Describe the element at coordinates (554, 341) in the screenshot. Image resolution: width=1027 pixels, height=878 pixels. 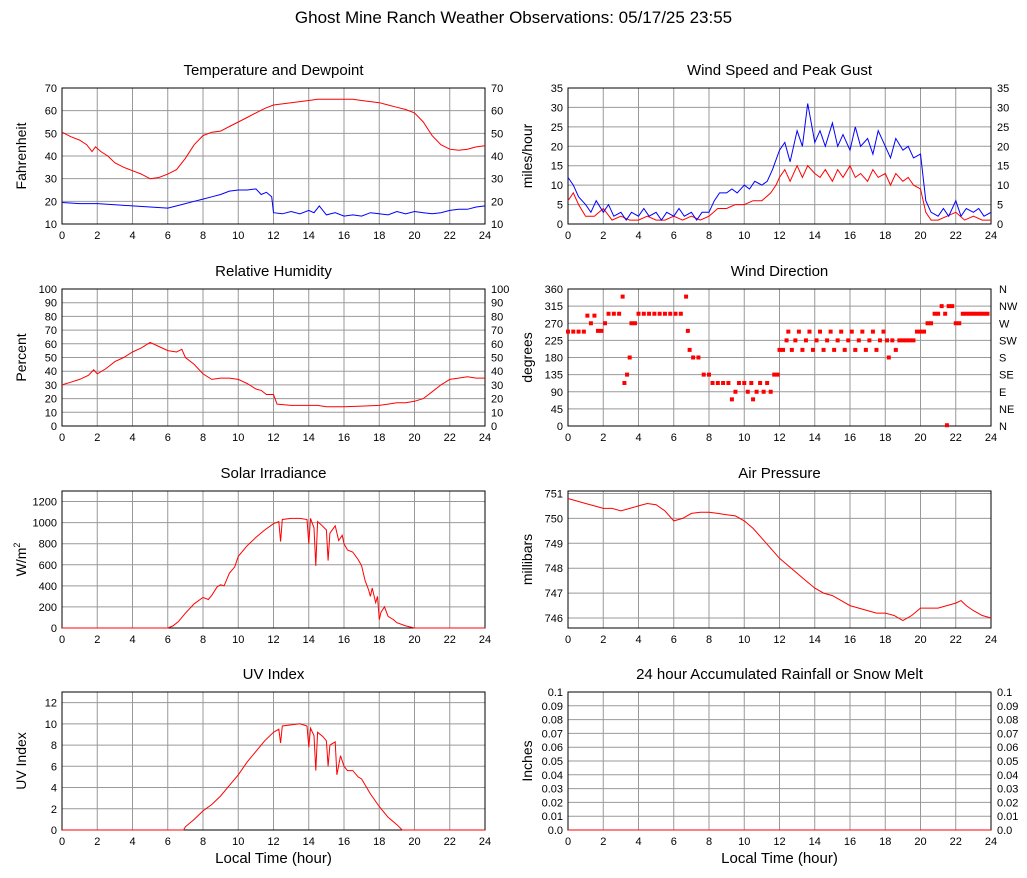
I see `y-tick-label: 225` at that location.